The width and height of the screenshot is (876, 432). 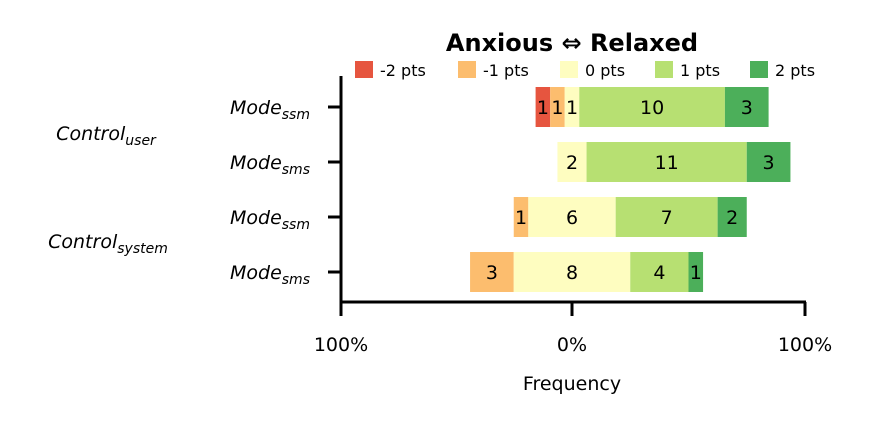 What do you see at coordinates (605, 70) in the screenshot?
I see `legend-label-3: 0 pts` at bounding box center [605, 70].